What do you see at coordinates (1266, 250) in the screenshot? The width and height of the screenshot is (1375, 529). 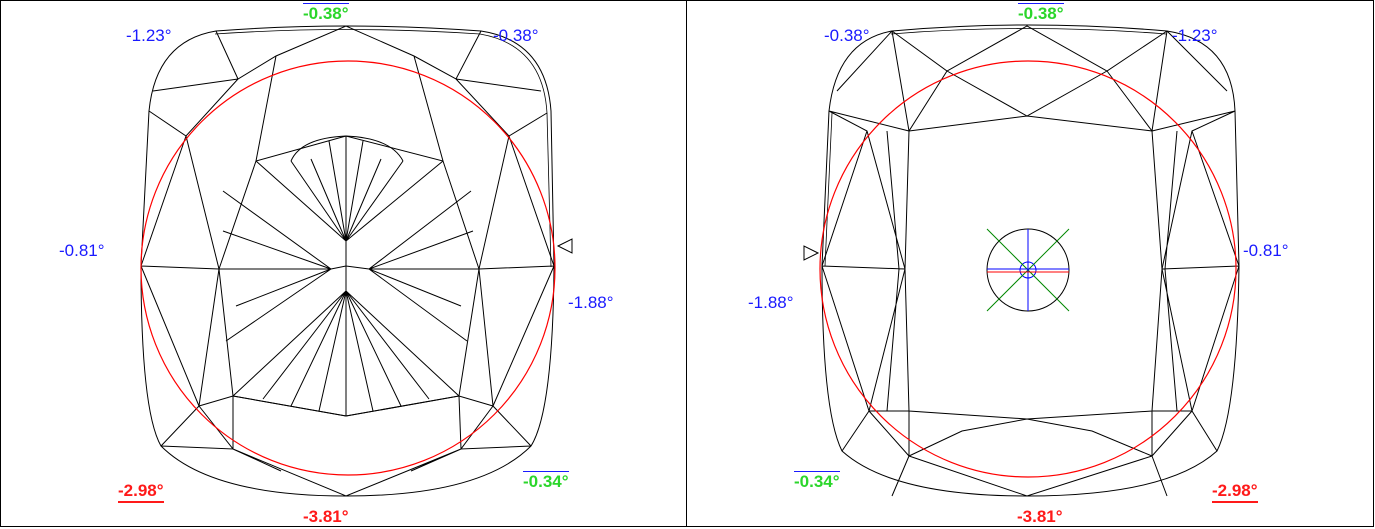 I see `label-right-mid: -0.81°` at bounding box center [1266, 250].